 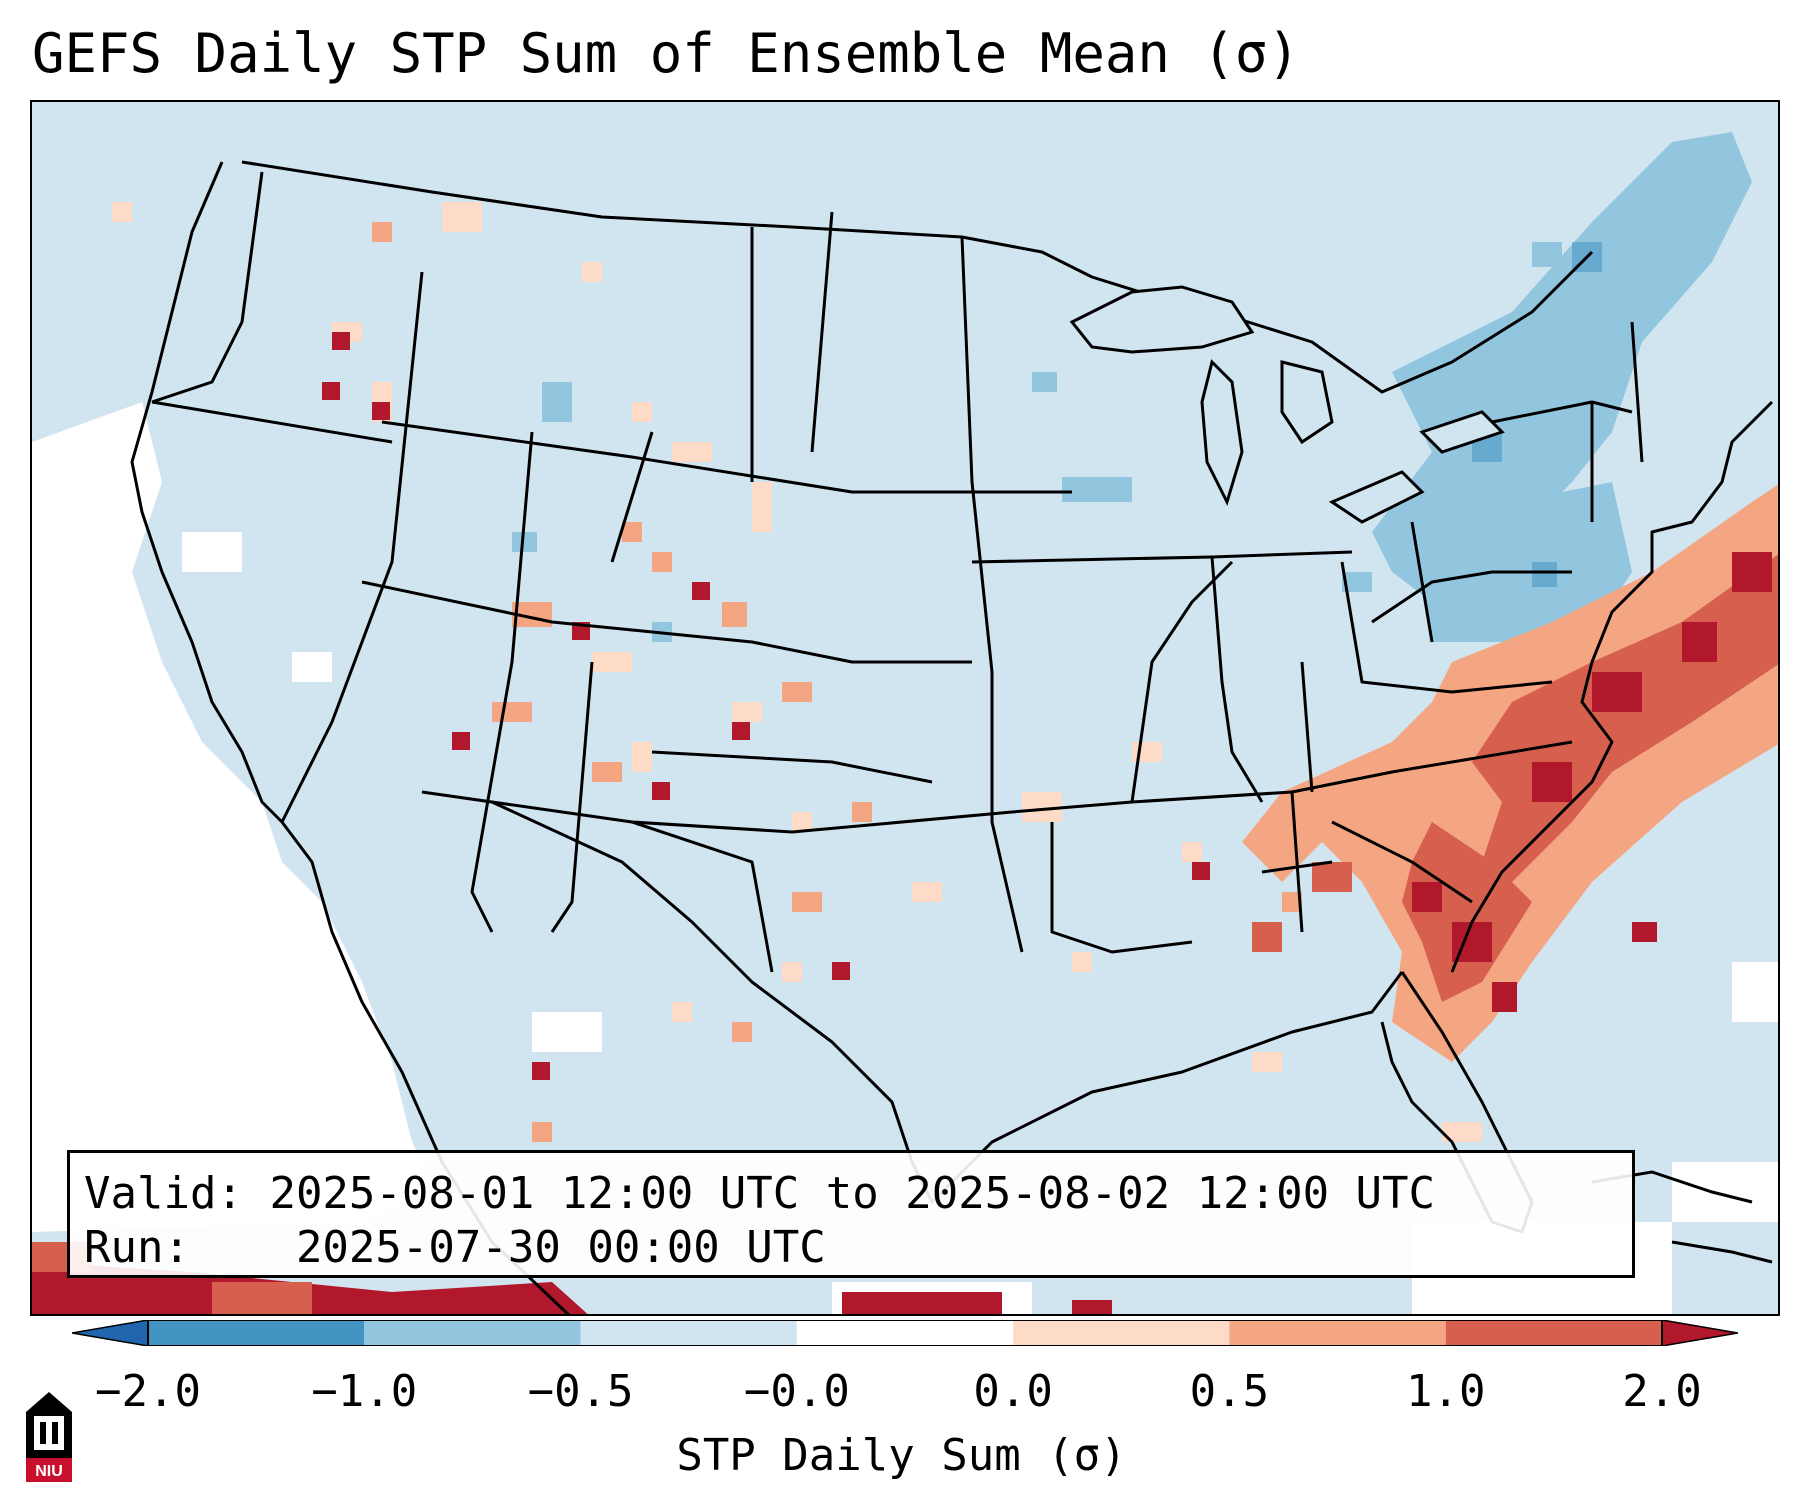 I want to click on run-label: Run:, so click(x=137, y=1247).